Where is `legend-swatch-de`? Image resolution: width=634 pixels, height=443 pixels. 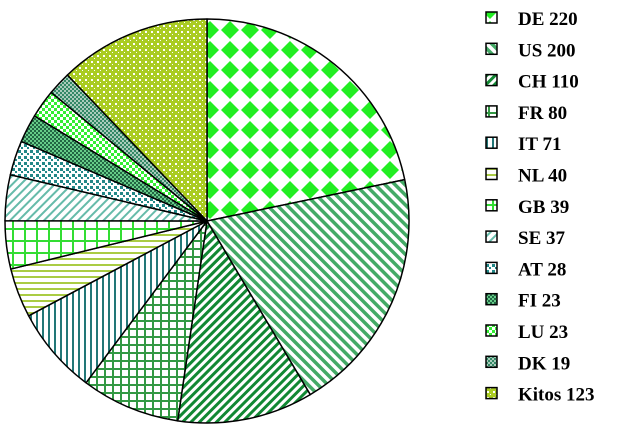 legend-swatch-de is located at coordinates (491, 17).